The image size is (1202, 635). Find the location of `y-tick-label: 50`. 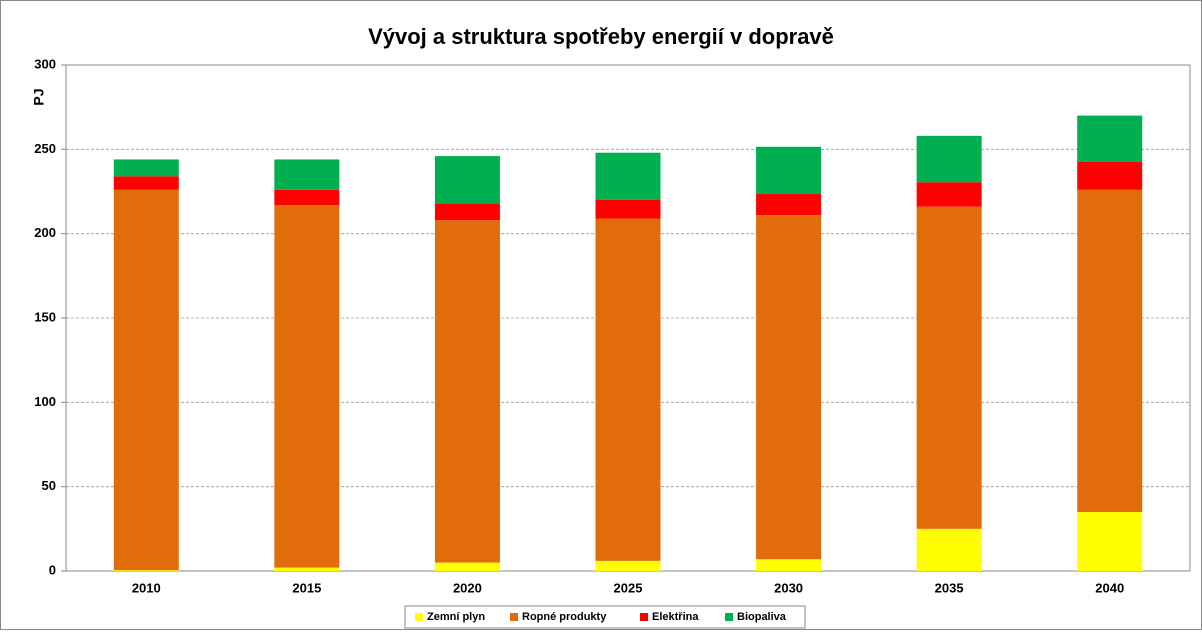

y-tick-label: 50 is located at coordinates (49, 485).